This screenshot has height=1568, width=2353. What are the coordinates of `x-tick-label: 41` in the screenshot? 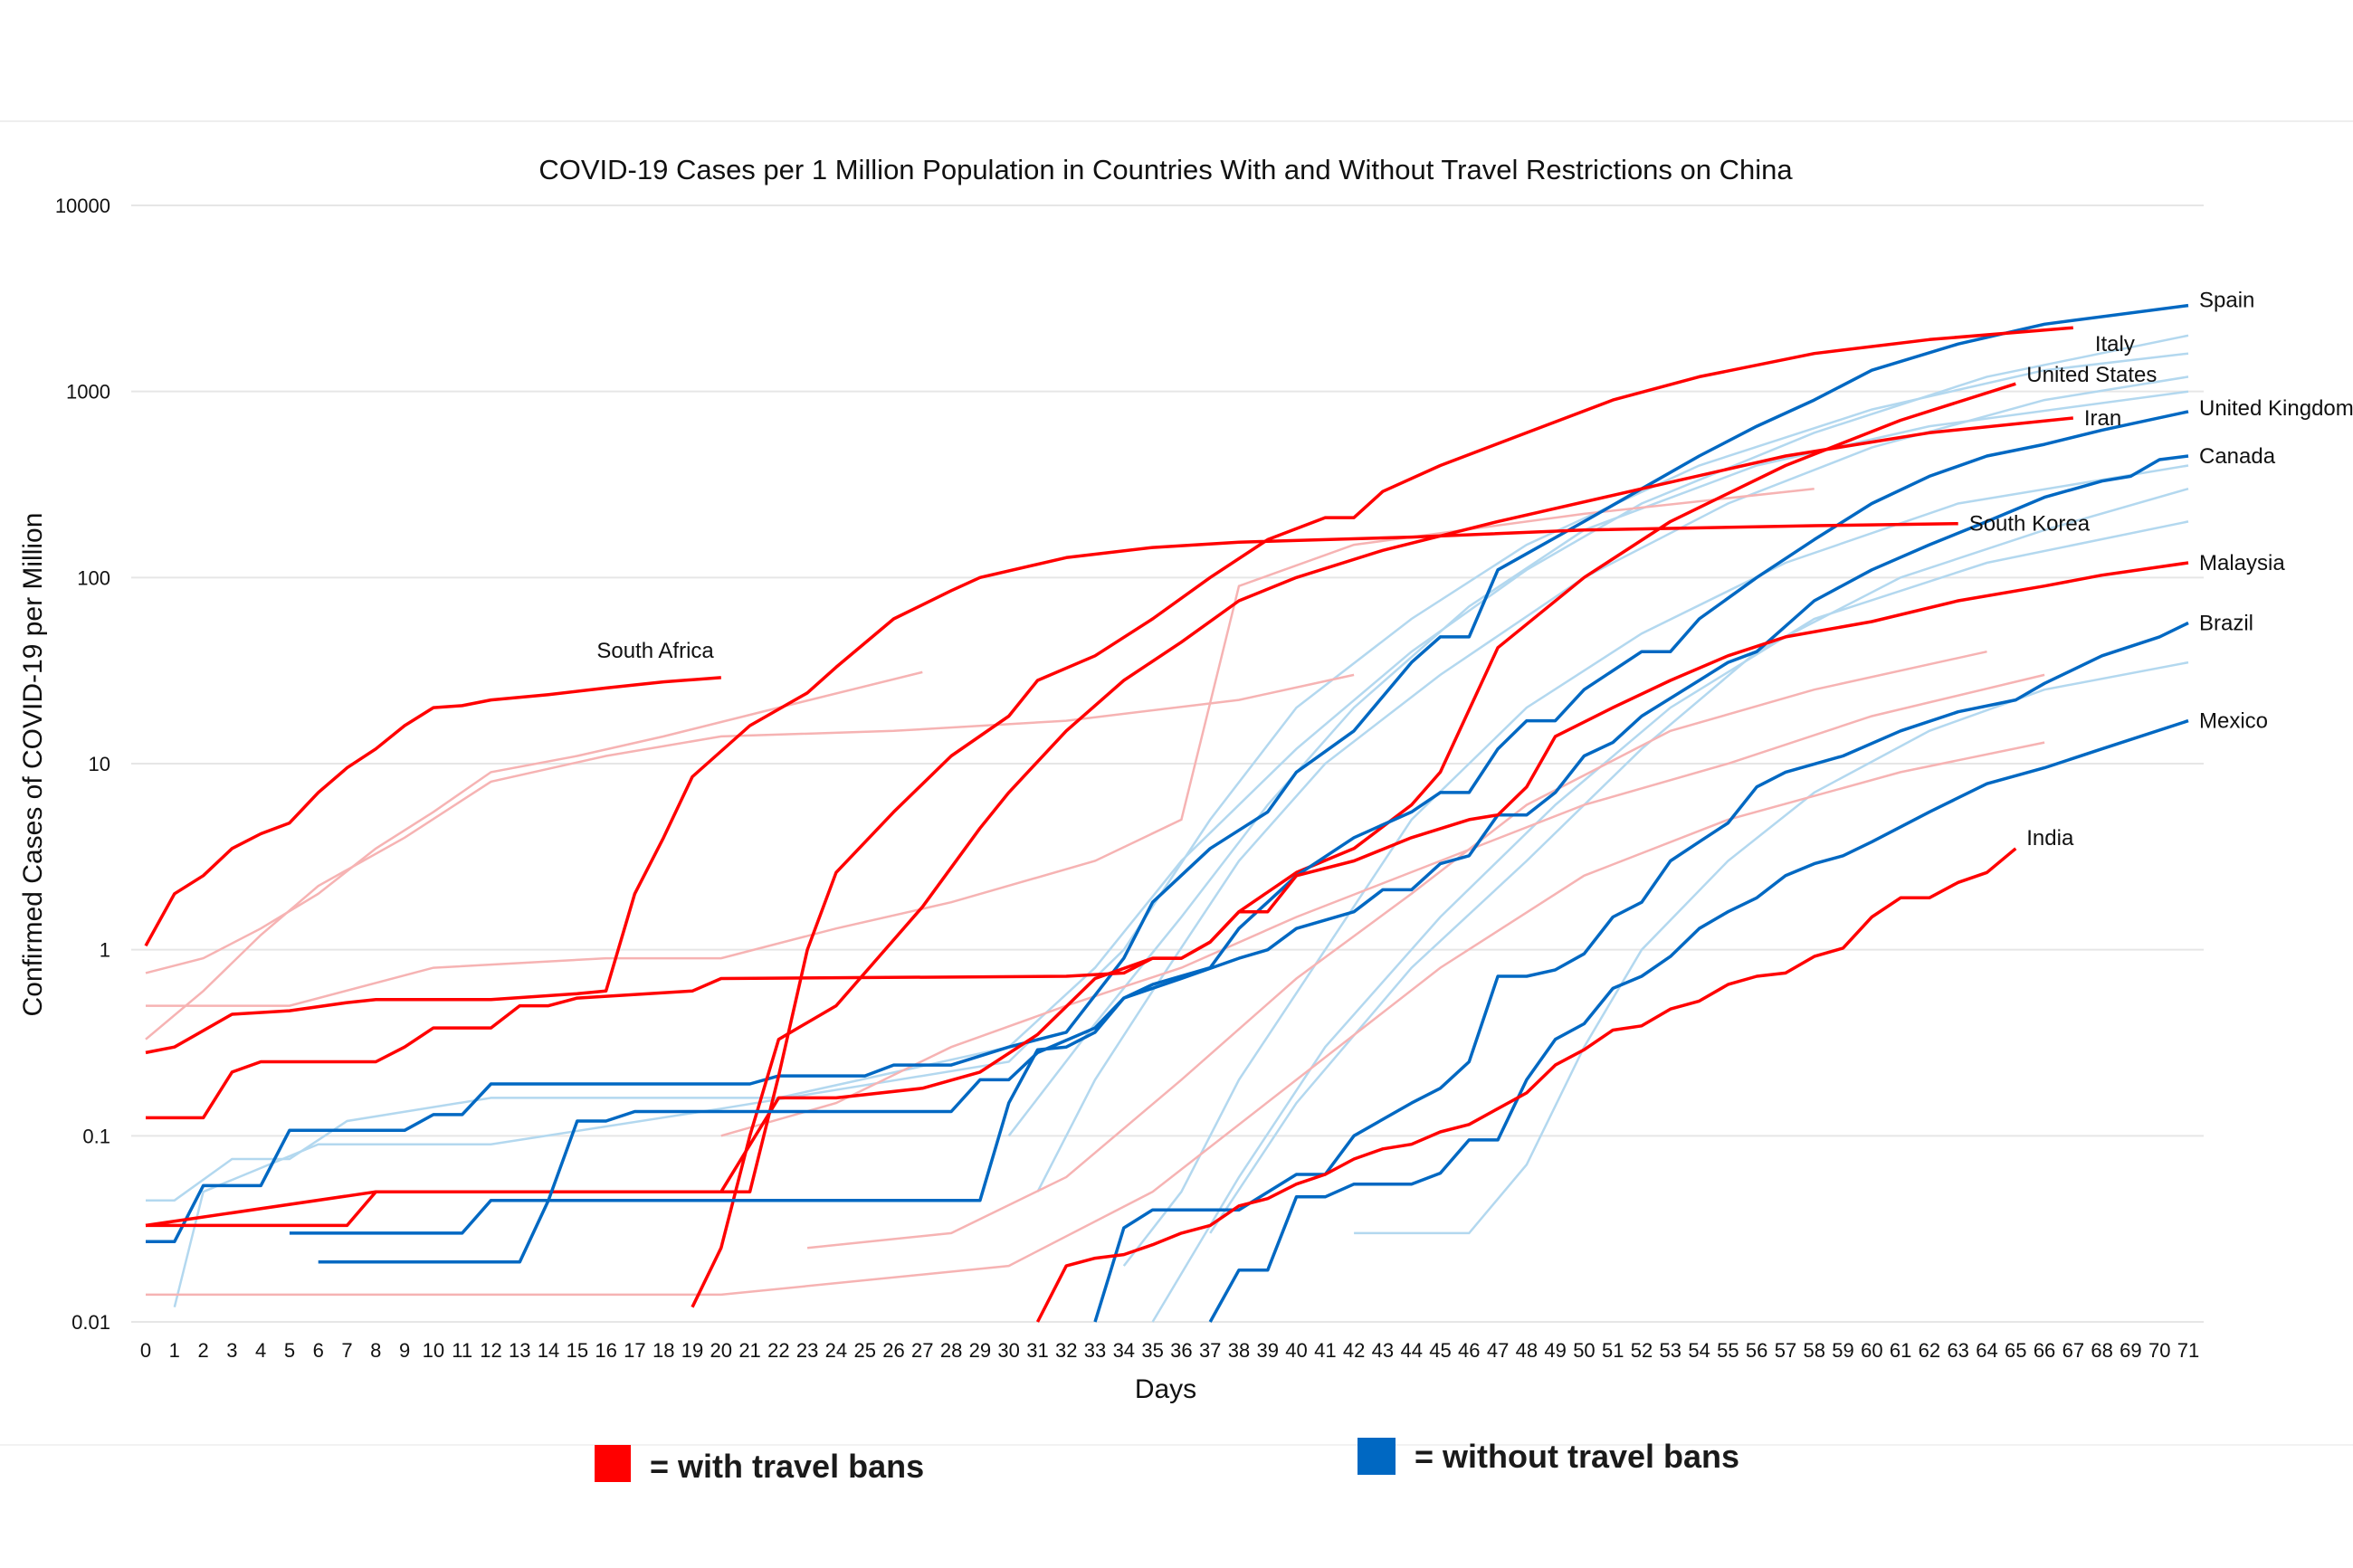 It's located at (1325, 1351).